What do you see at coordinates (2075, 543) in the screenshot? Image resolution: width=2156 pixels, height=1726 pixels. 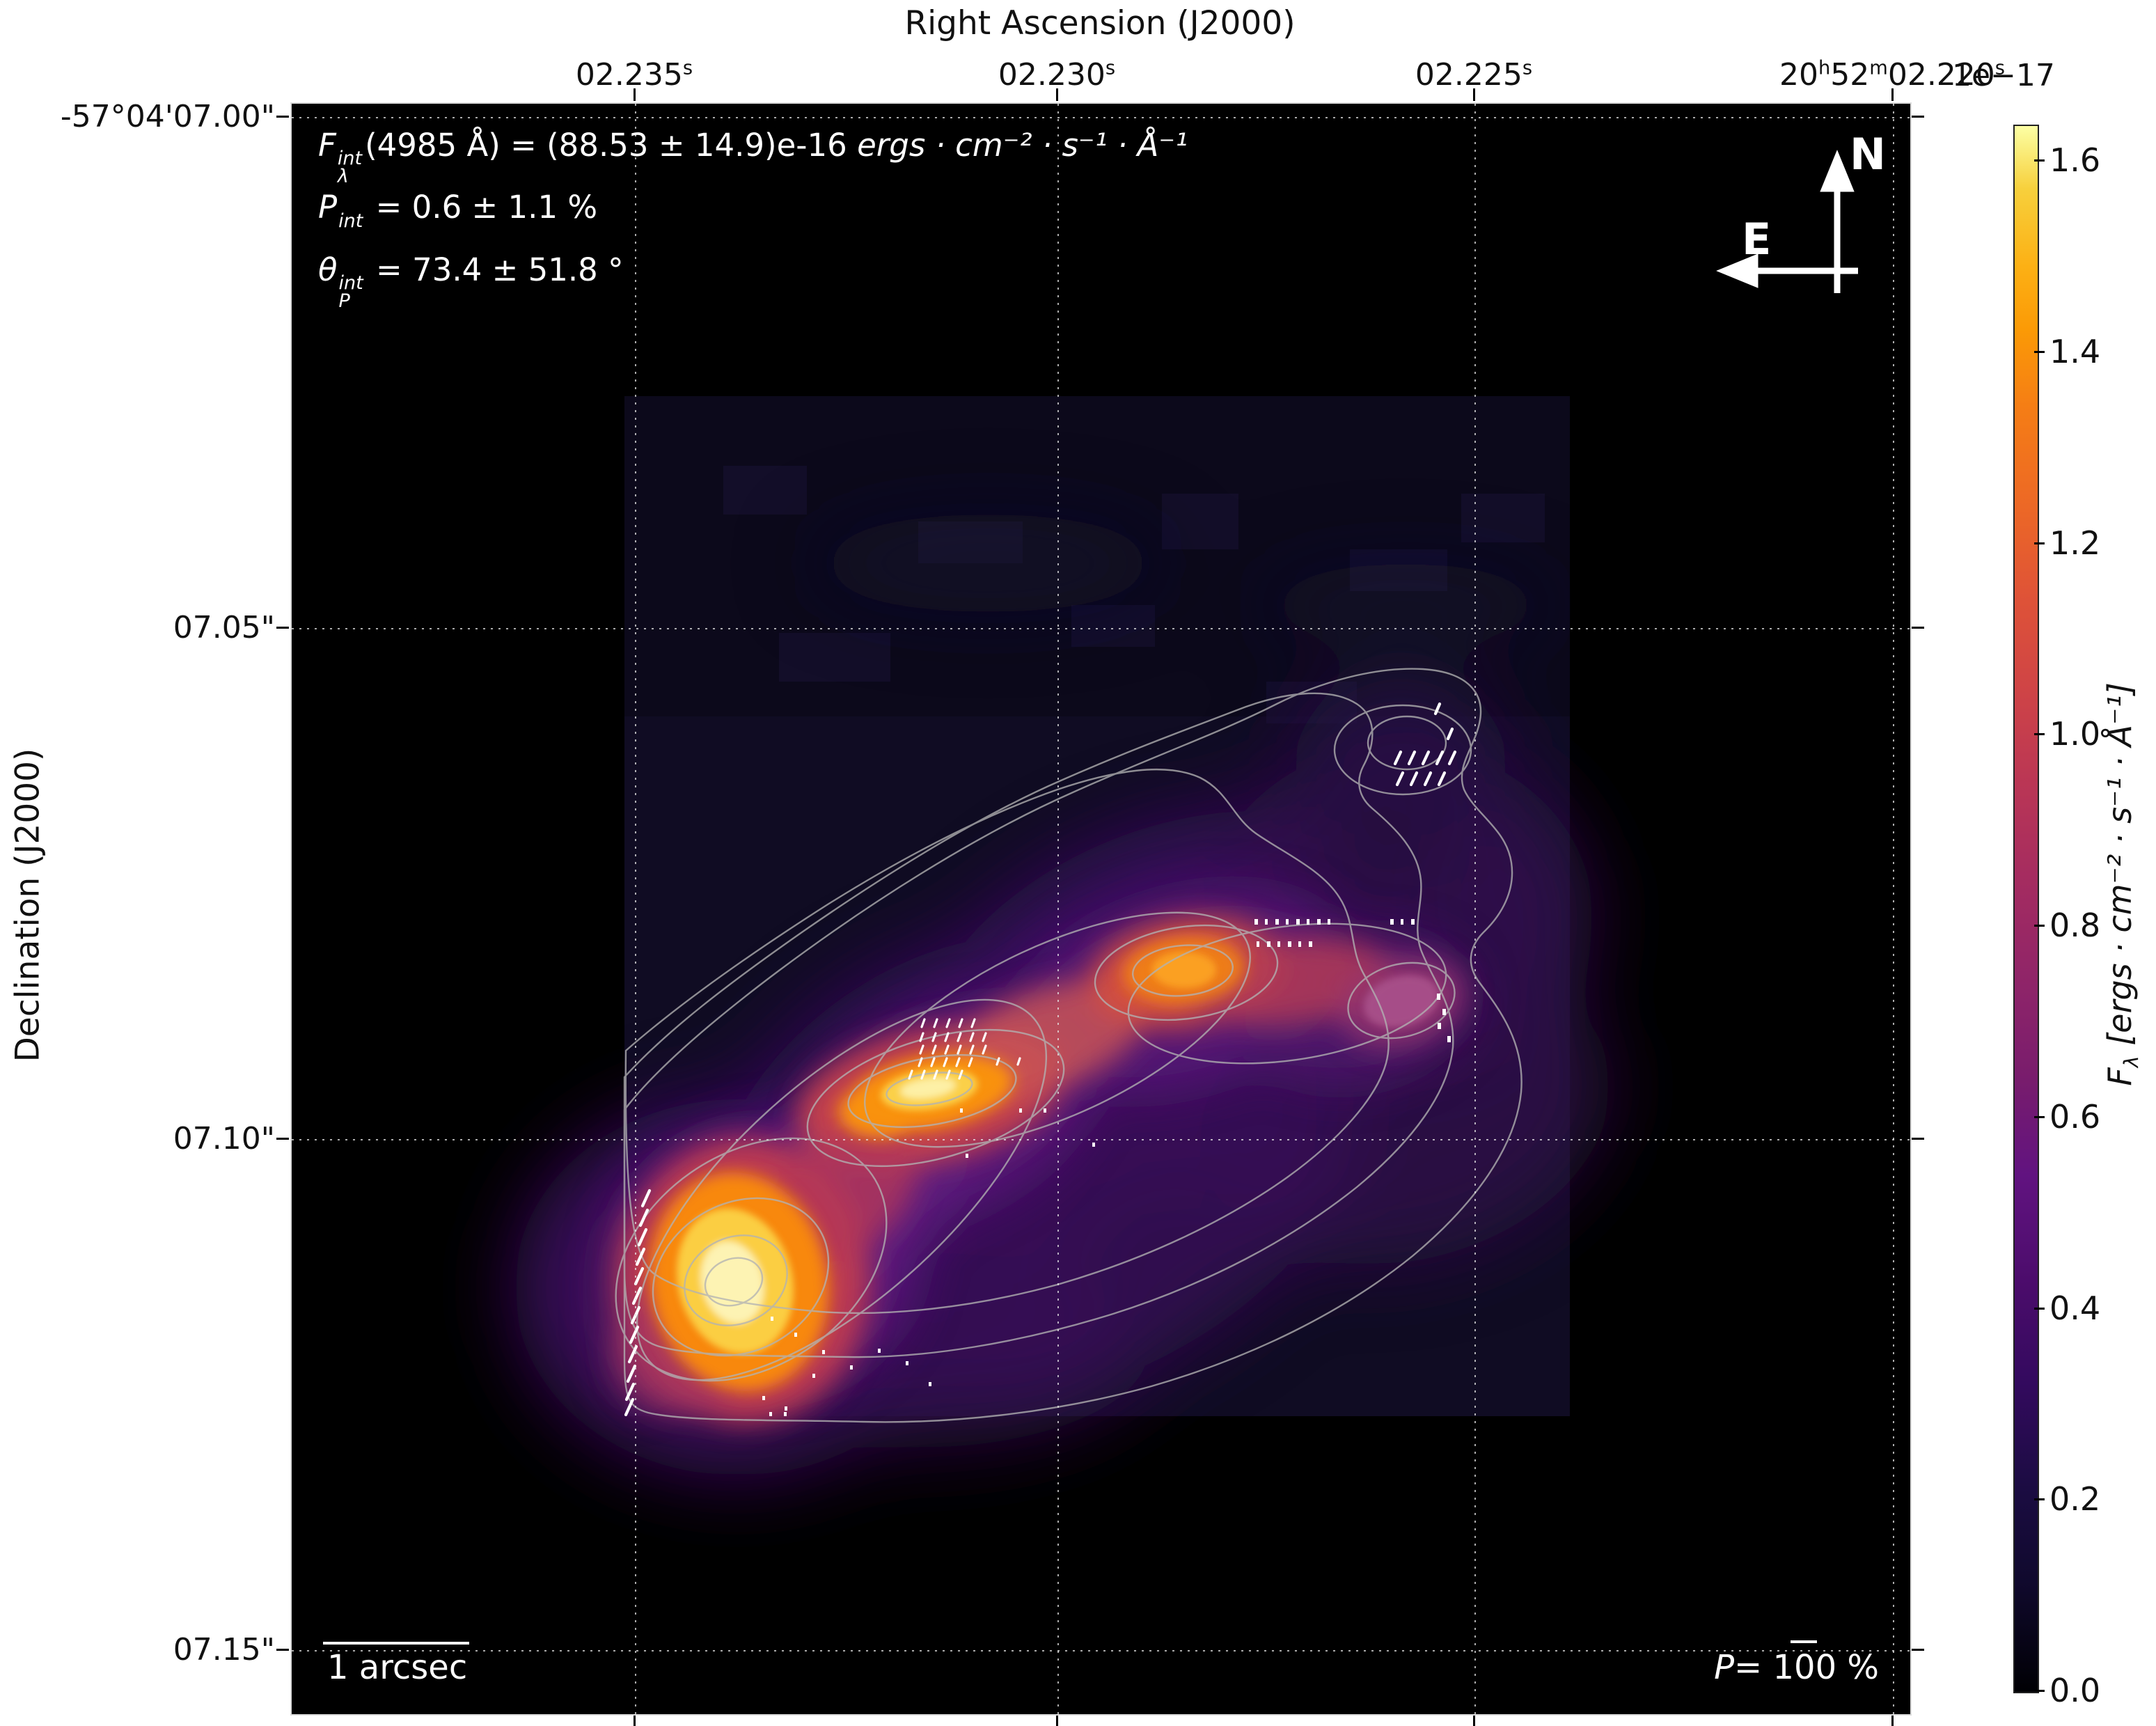 I see `colorbar-tick-label: 1.2` at bounding box center [2075, 543].